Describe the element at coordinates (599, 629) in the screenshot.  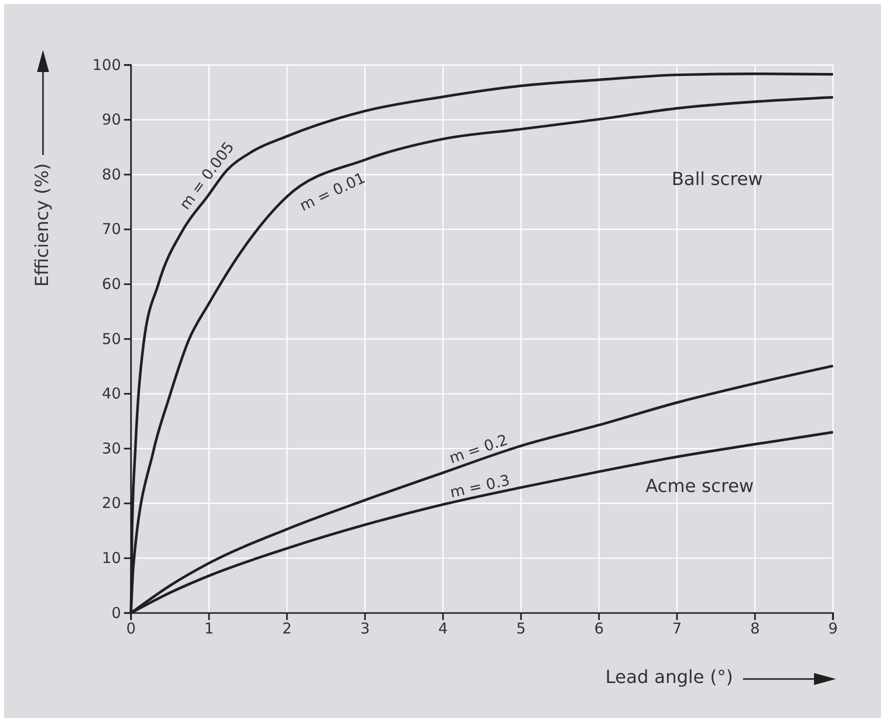
I see `x-tick-label: 6` at that location.